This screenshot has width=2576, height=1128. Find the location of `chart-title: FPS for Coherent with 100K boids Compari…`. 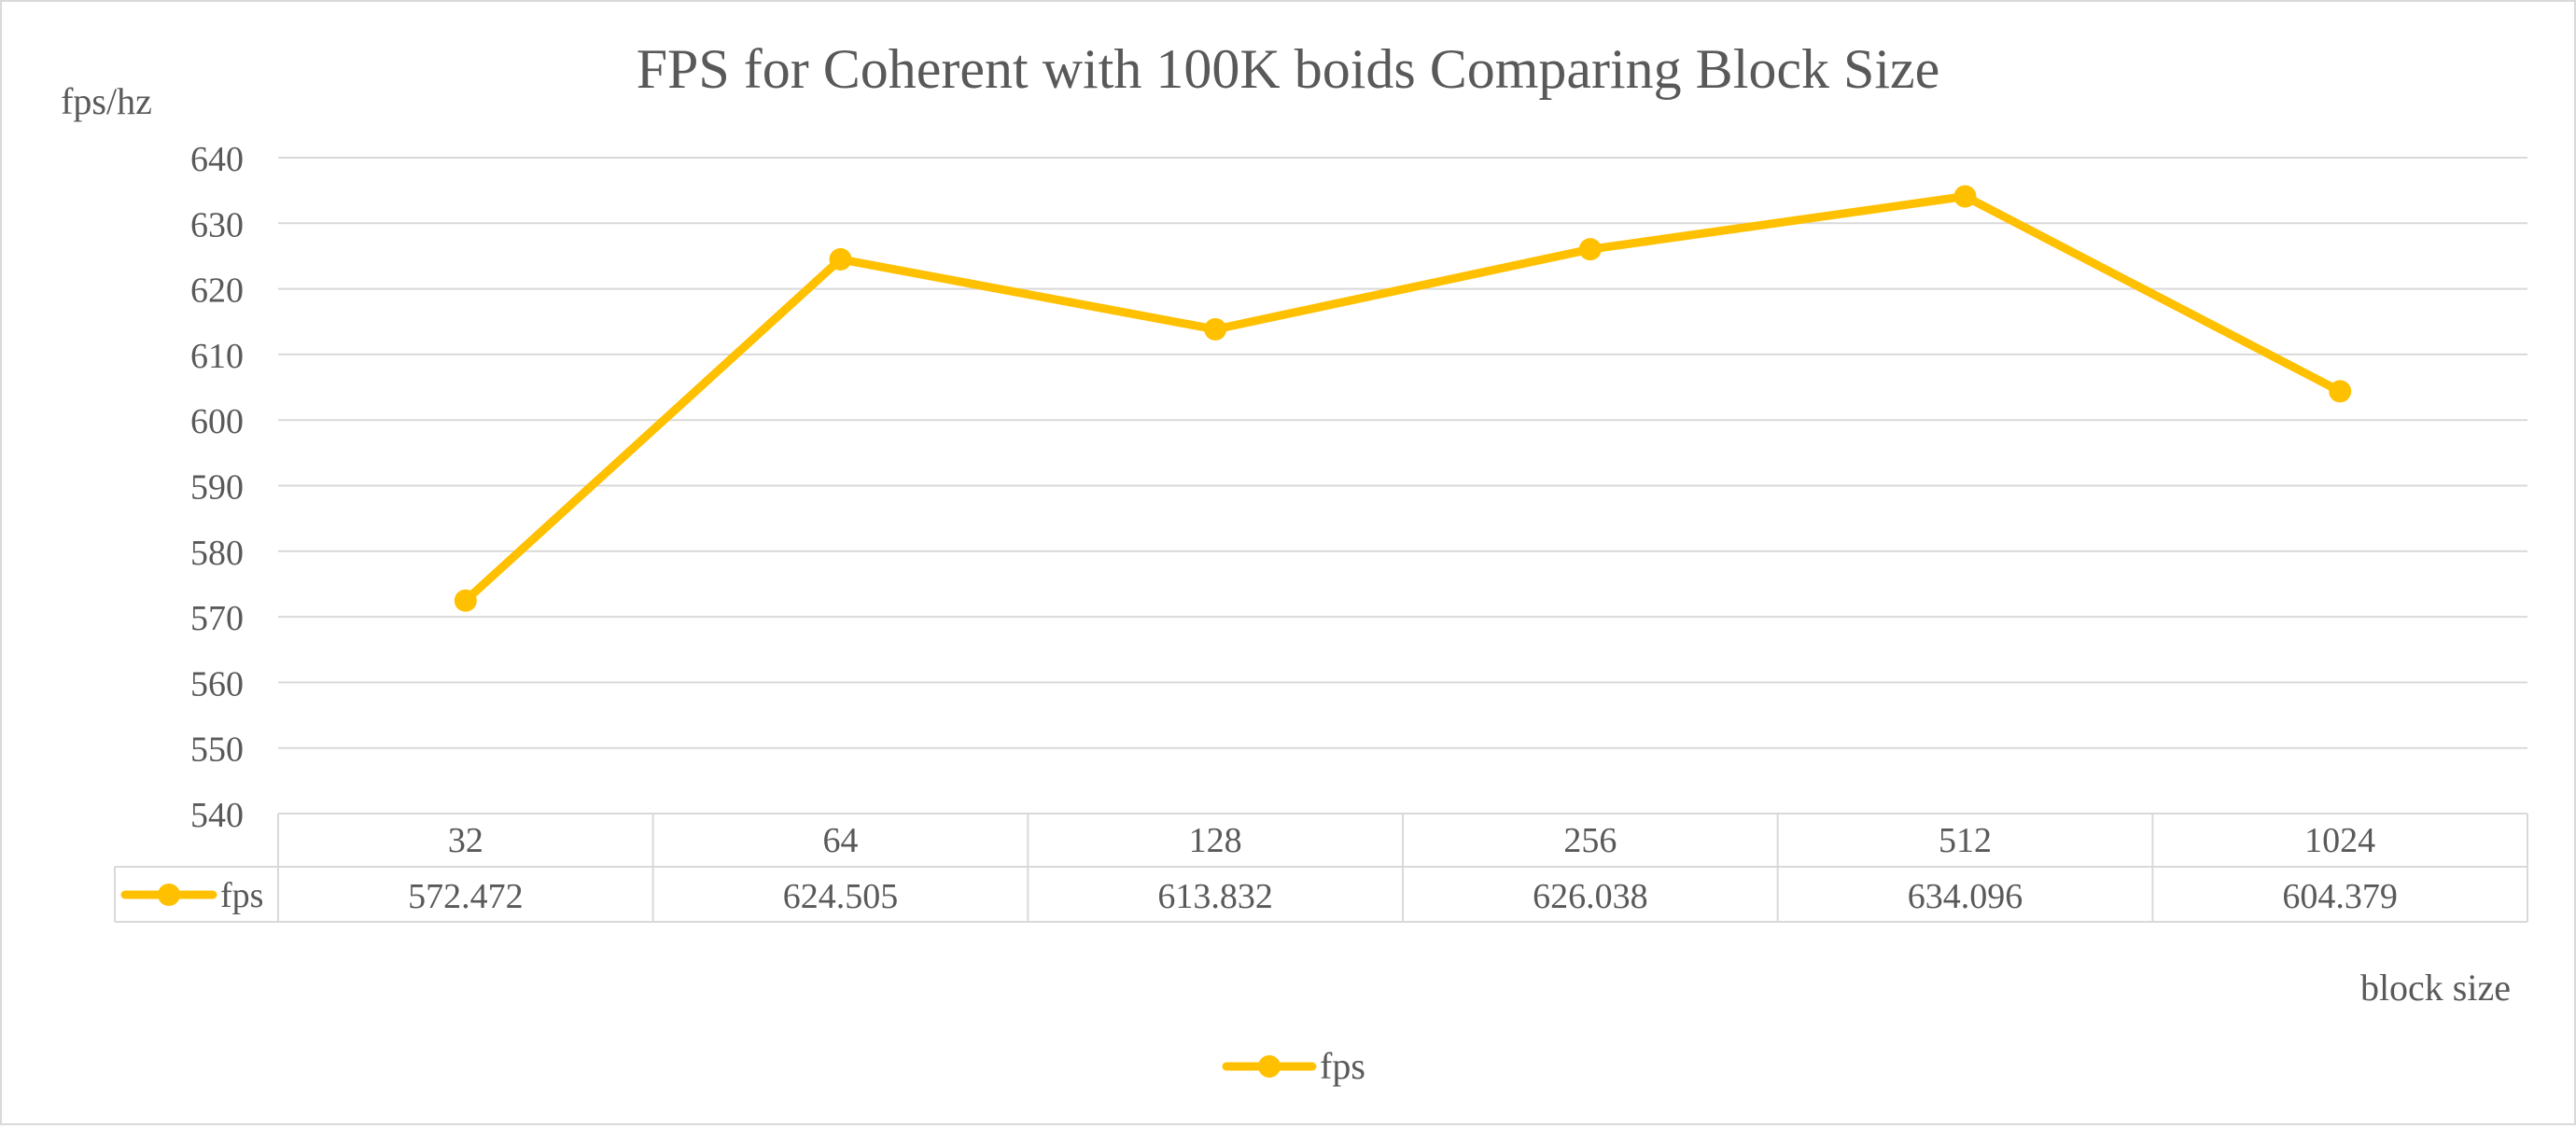

chart-title: FPS for Coherent with 100K boids Compari… is located at coordinates (1288, 69).